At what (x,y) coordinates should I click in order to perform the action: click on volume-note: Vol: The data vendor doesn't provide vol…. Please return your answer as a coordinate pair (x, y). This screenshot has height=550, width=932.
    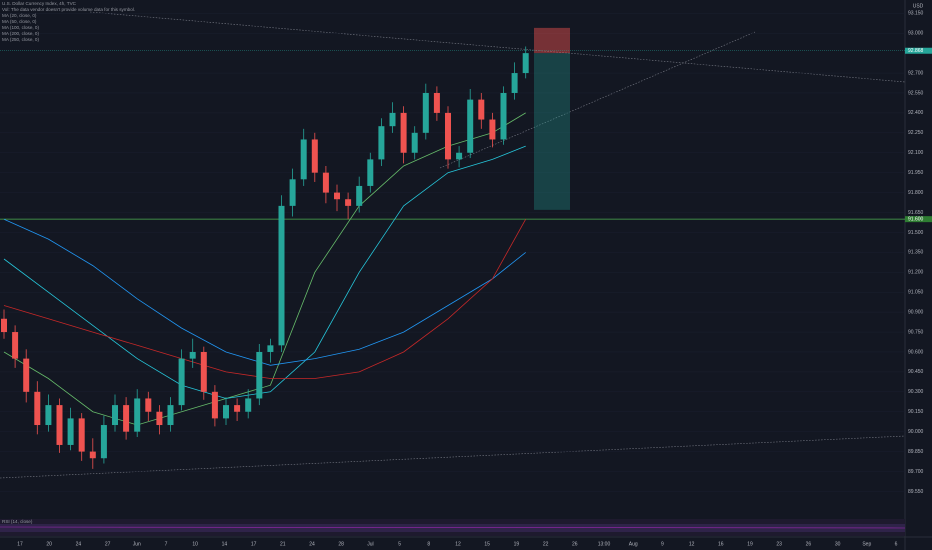
    Looking at the image, I should click on (68, 9).